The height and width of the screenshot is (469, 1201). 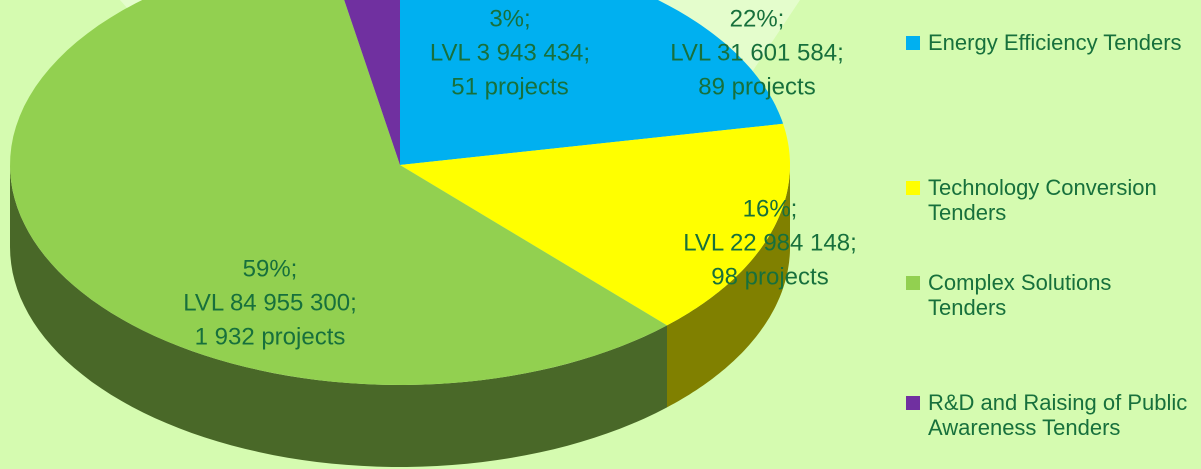 What do you see at coordinates (510, 52) in the screenshot?
I see `data-label: LVL 3 943 434;` at bounding box center [510, 52].